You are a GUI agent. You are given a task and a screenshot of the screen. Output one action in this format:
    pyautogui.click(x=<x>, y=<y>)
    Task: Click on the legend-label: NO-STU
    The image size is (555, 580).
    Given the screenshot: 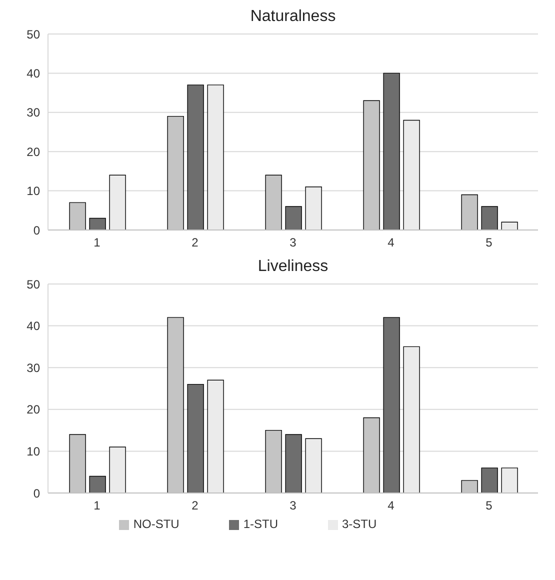 What is the action you would take?
    pyautogui.click(x=156, y=524)
    